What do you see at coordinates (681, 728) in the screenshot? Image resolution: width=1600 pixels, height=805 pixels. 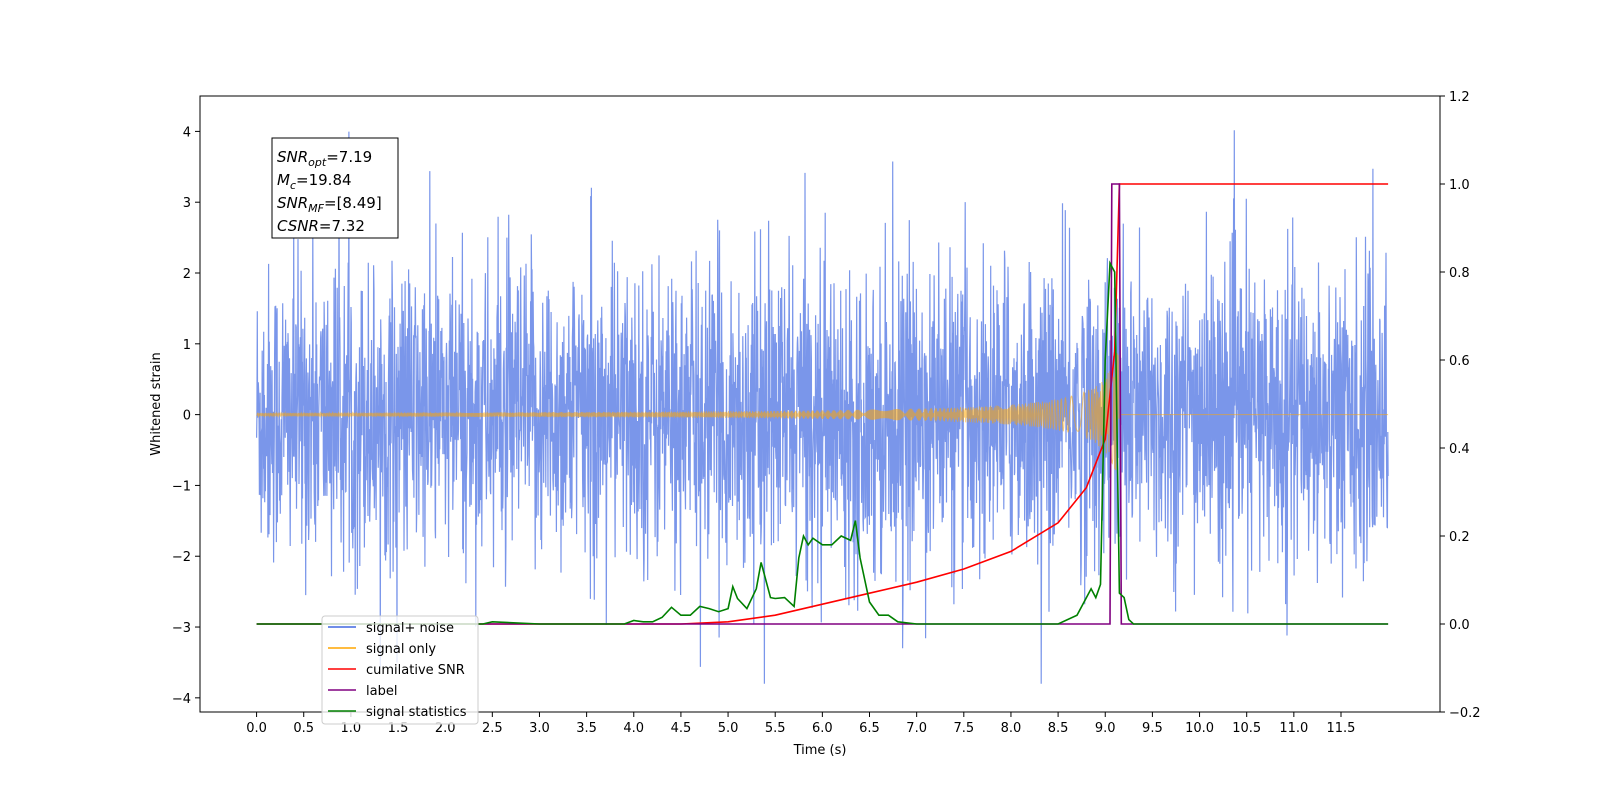 I see `x-tick-label: 4.5` at bounding box center [681, 728].